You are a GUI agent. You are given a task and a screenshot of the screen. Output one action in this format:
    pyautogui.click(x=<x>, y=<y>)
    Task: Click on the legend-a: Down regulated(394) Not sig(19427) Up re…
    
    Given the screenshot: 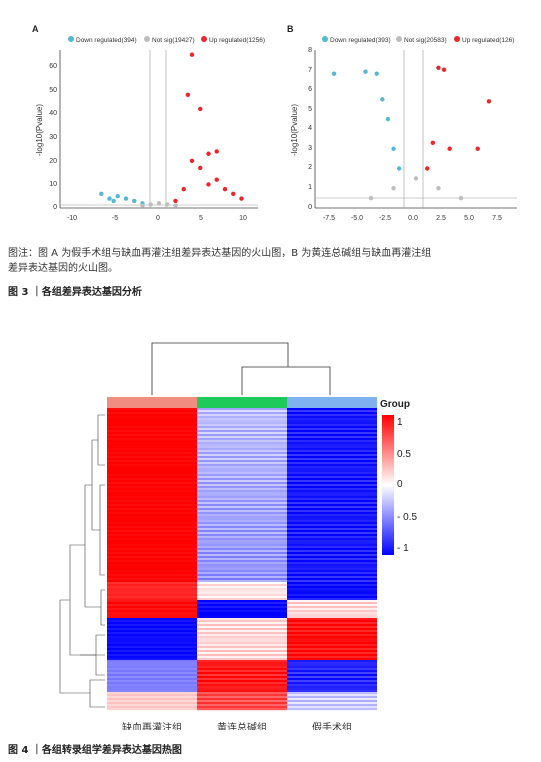 What is the action you would take?
    pyautogui.click(x=166, y=40)
    